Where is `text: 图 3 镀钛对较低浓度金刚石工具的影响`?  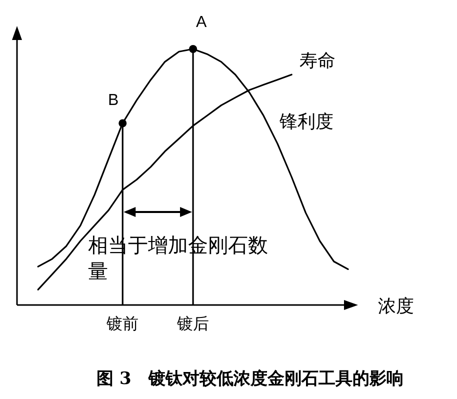 text: 图 3 镀钛对较低浓度金刚石工具的影响 is located at coordinates (250, 379).